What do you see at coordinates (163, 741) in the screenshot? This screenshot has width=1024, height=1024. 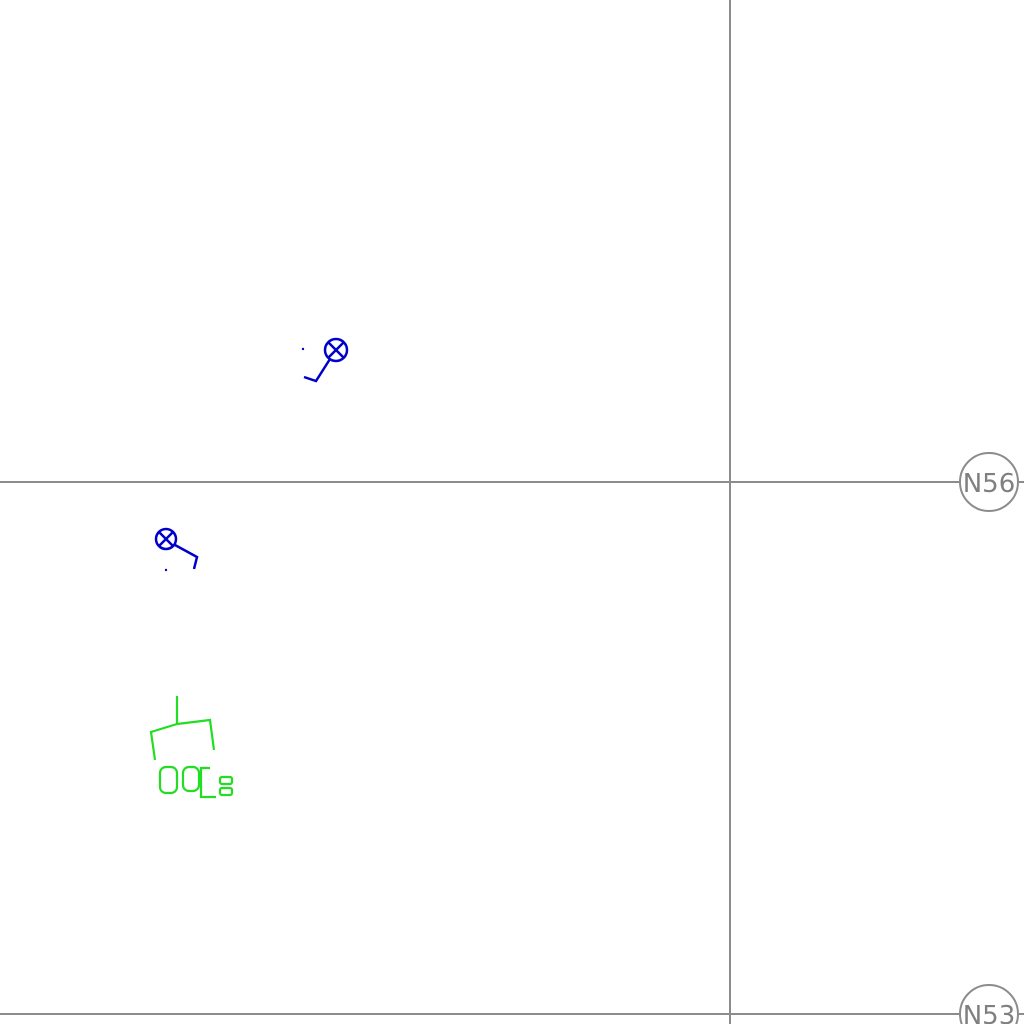 I see `equipment-bracket-left` at bounding box center [163, 741].